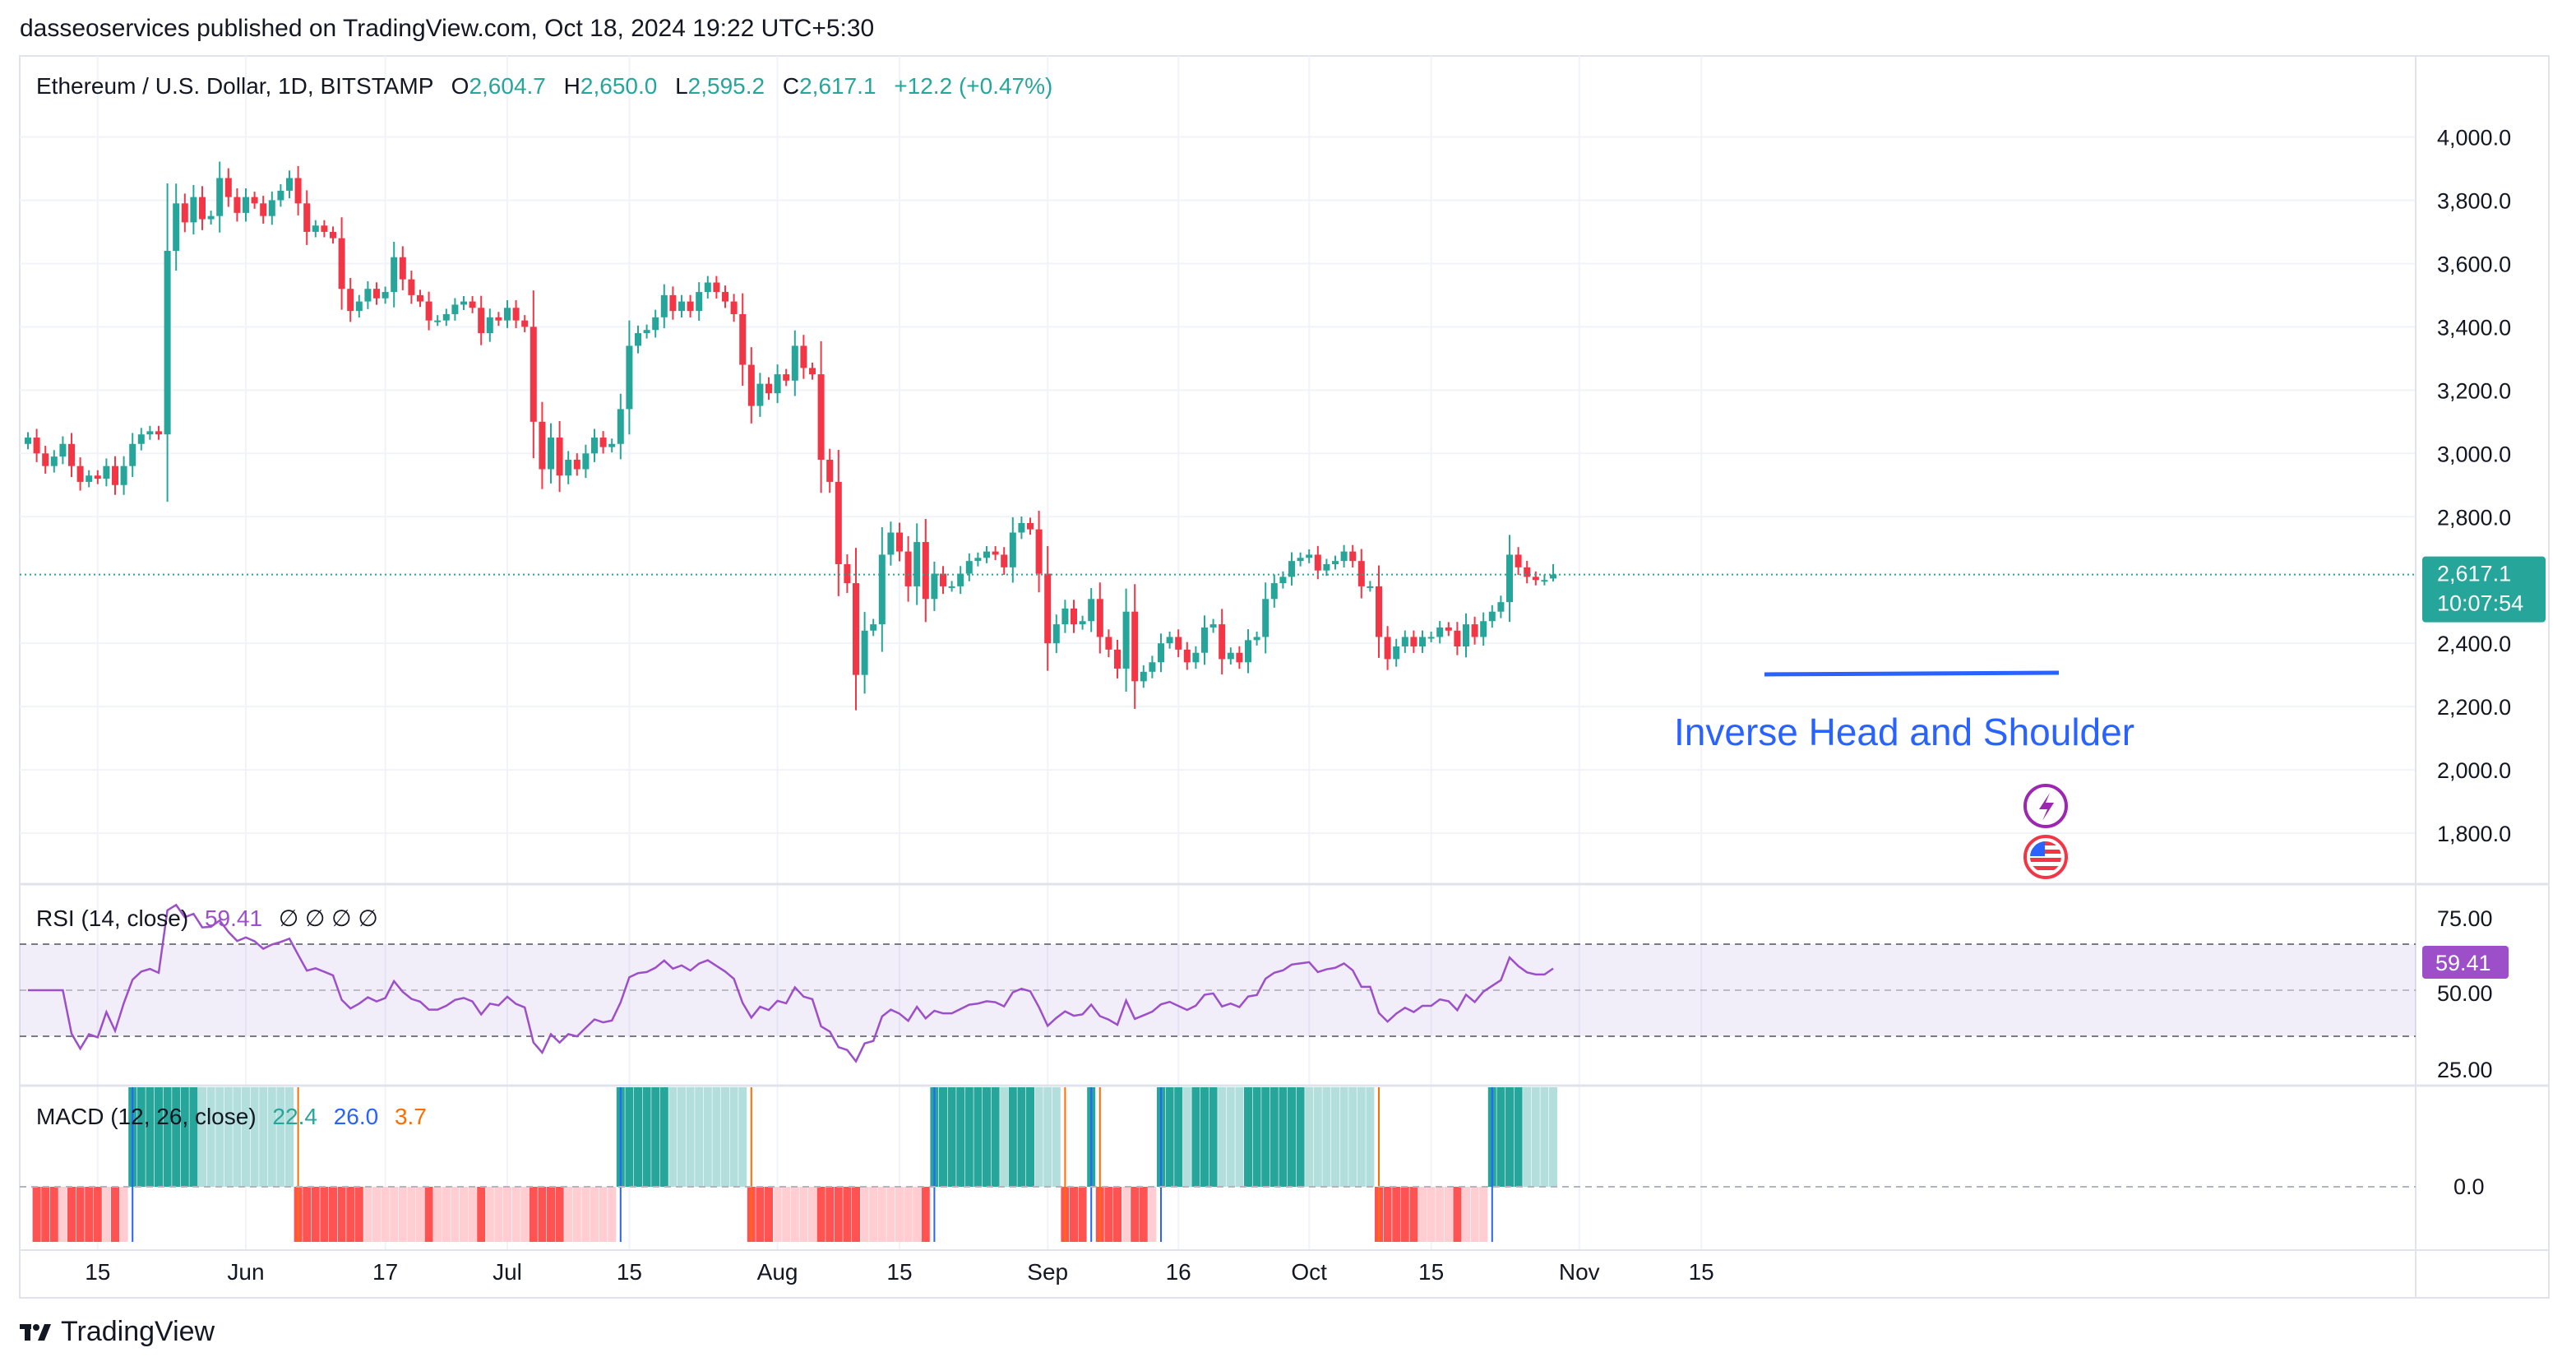 The image size is (2576, 1371). What do you see at coordinates (2045, 857) in the screenshot?
I see `us-flag-event-icon` at bounding box center [2045, 857].